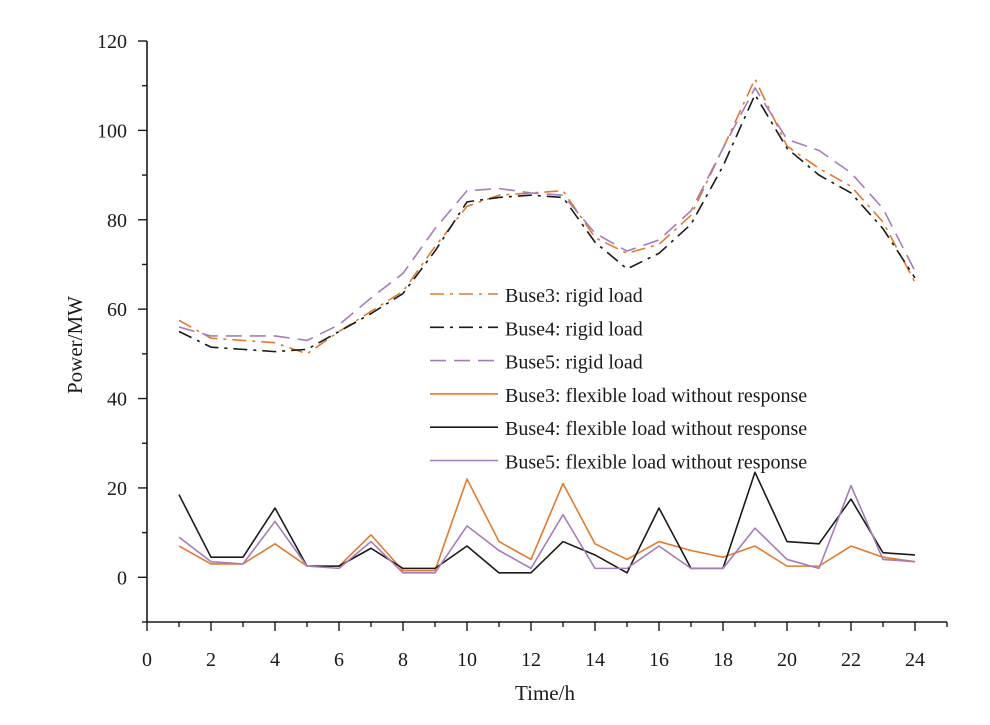  What do you see at coordinates (117, 489) in the screenshot?
I see `y-tick-label: 20` at bounding box center [117, 489].